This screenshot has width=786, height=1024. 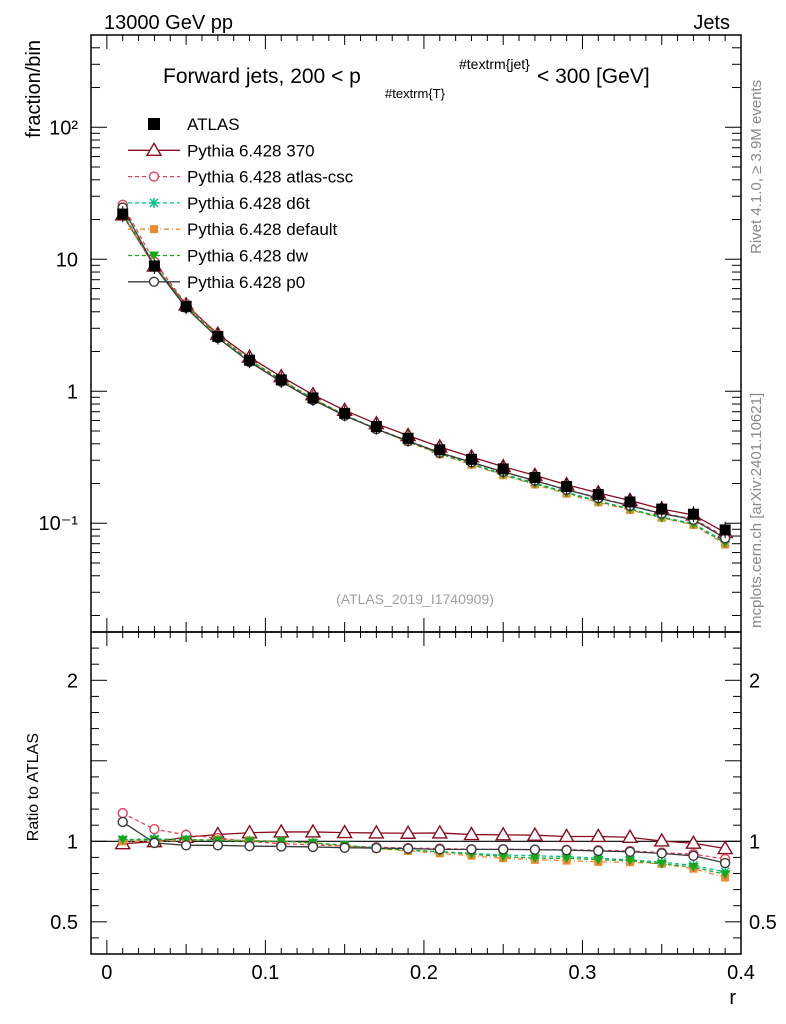 What do you see at coordinates (72, 681) in the screenshot?
I see `ratio-tick-label: 2` at bounding box center [72, 681].